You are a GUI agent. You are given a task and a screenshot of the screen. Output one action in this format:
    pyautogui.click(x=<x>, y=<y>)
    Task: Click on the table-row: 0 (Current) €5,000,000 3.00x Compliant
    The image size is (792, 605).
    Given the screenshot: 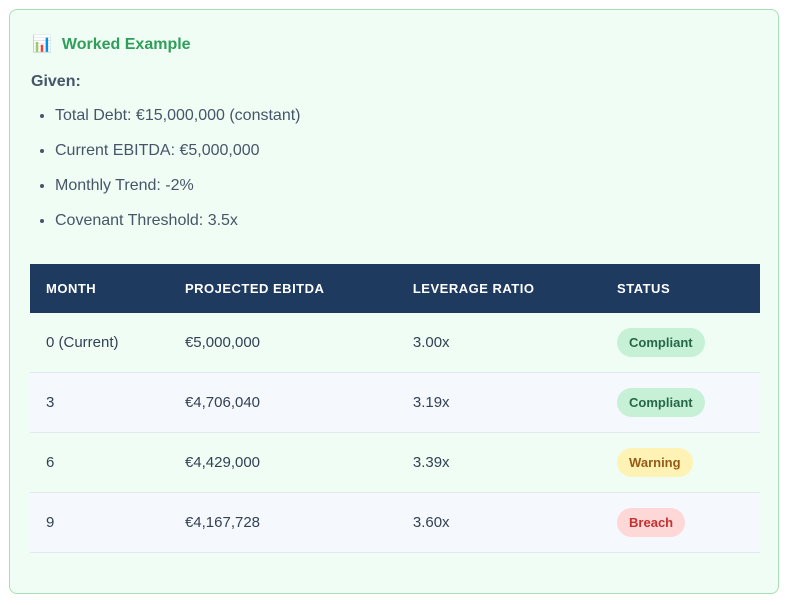 What is the action you would take?
    pyautogui.click(x=395, y=343)
    